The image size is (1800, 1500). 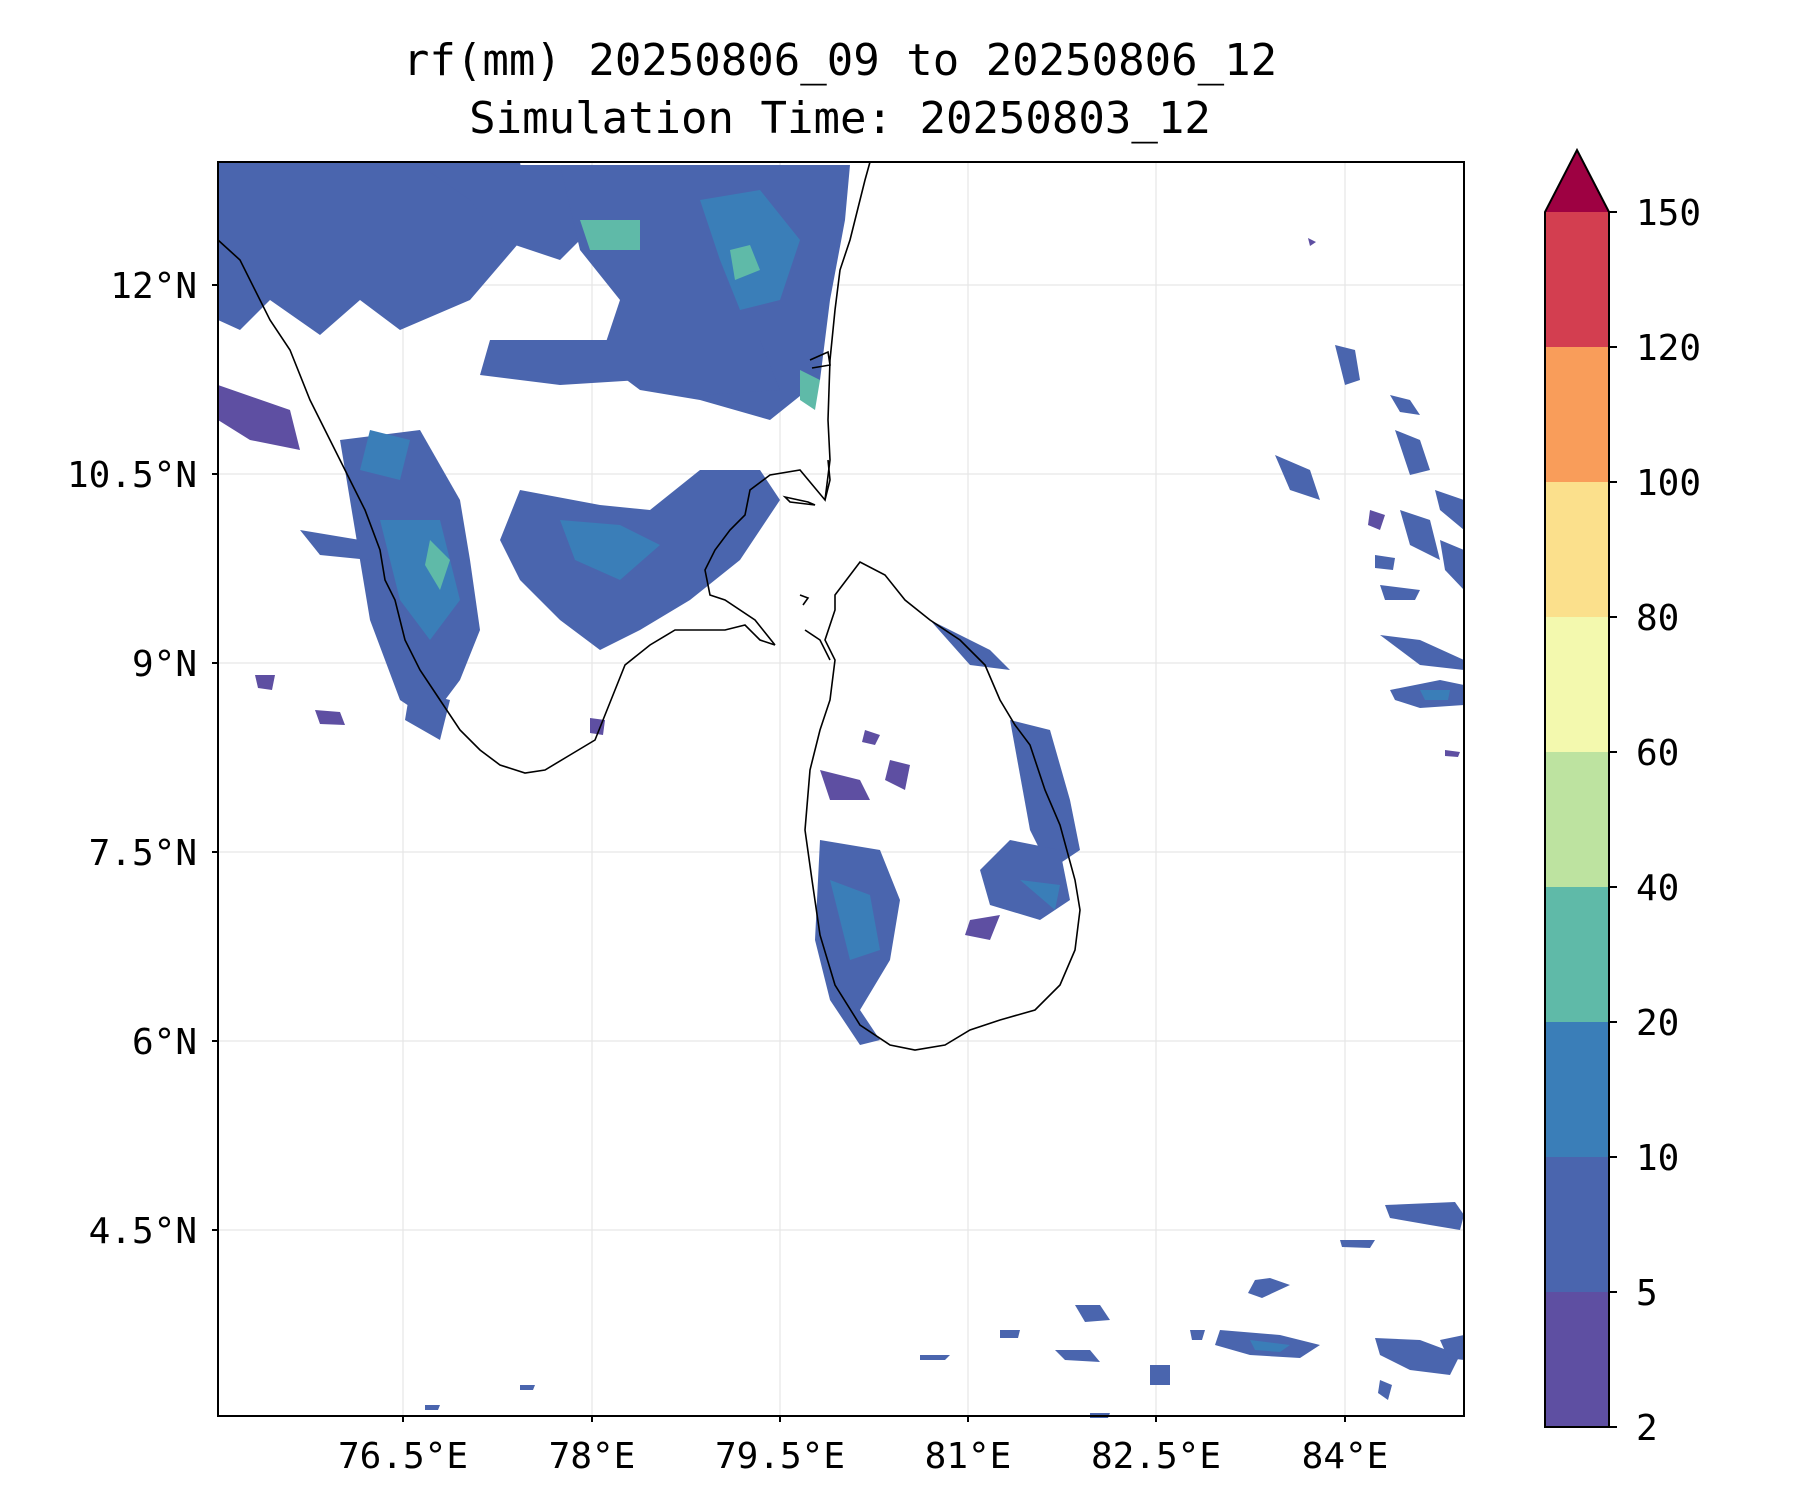 I want to click on y-tick-label: 12°N, so click(x=153, y=286).